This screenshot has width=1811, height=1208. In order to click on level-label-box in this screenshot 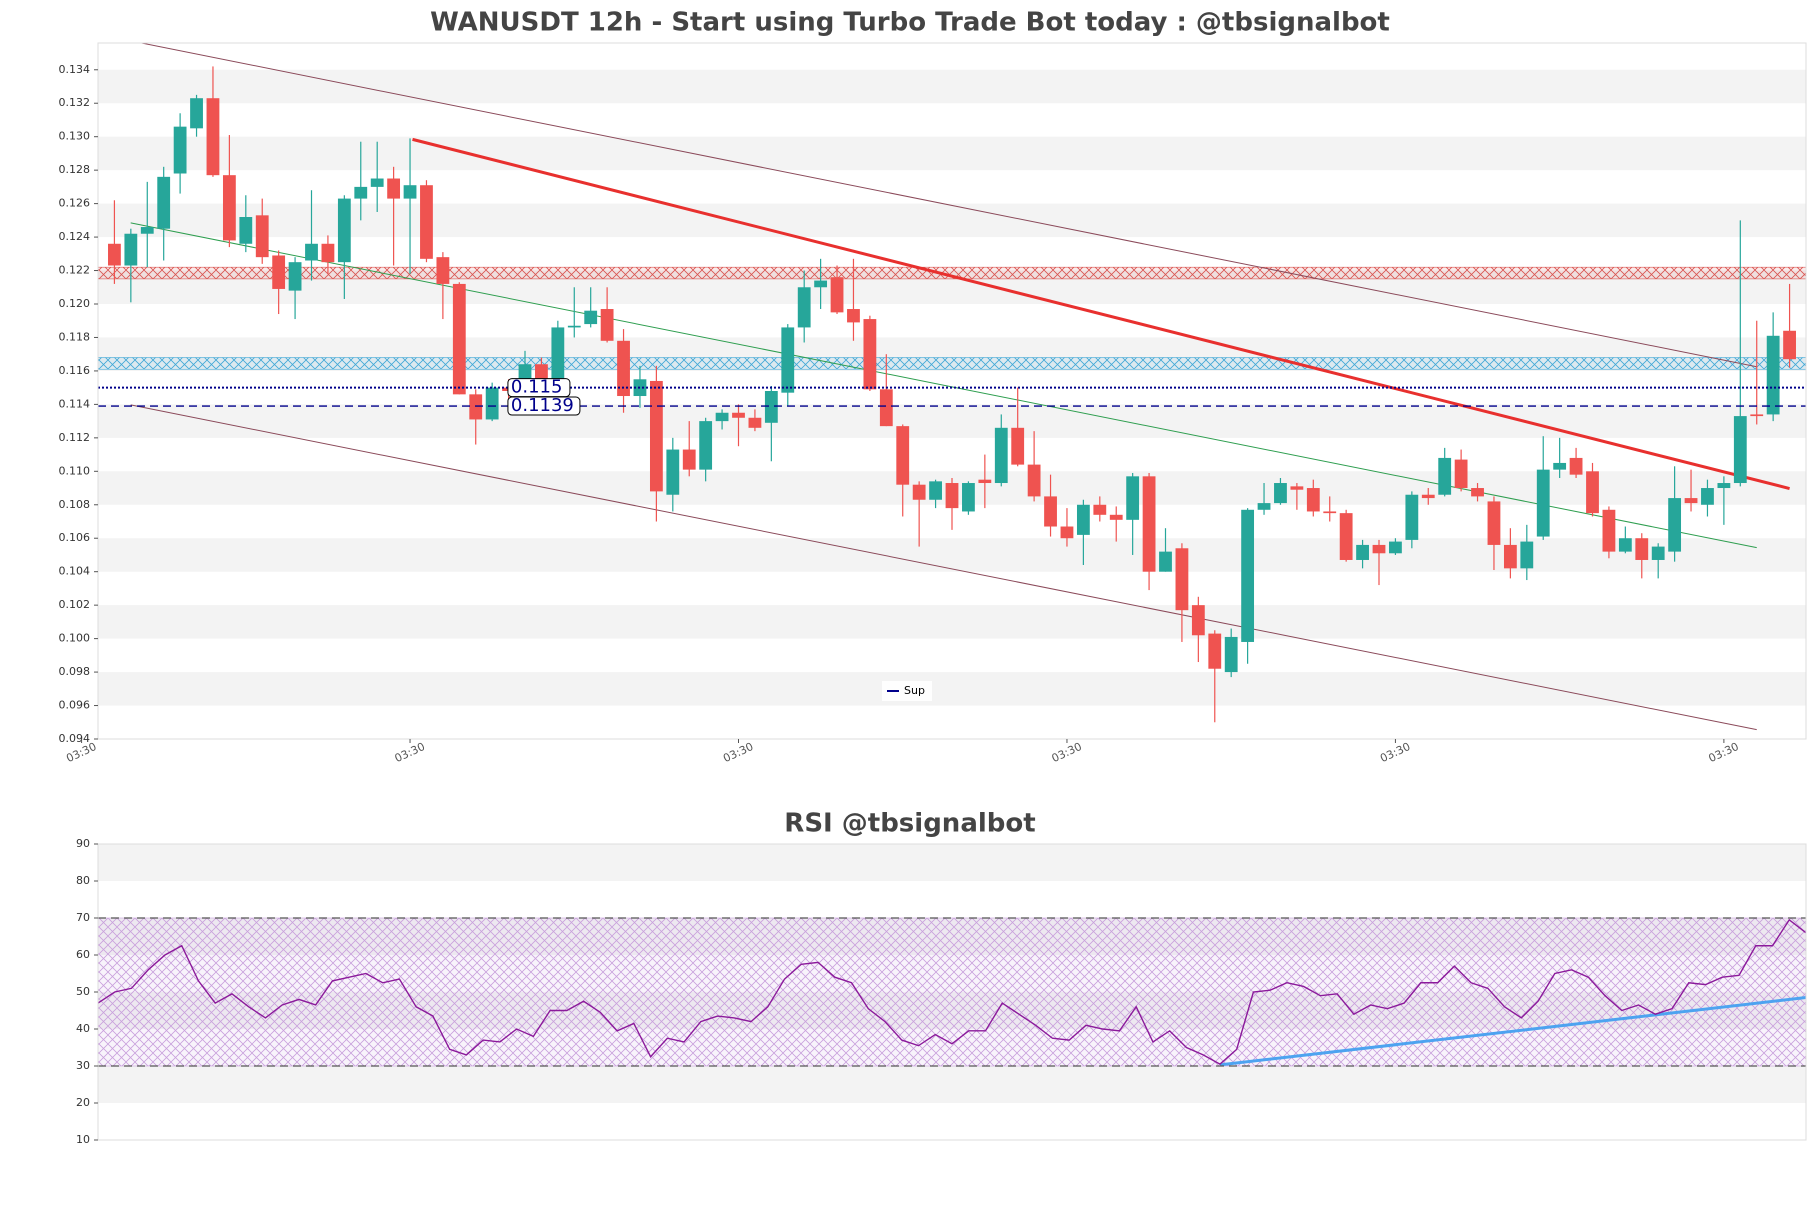, I will do `click(544, 406)`.